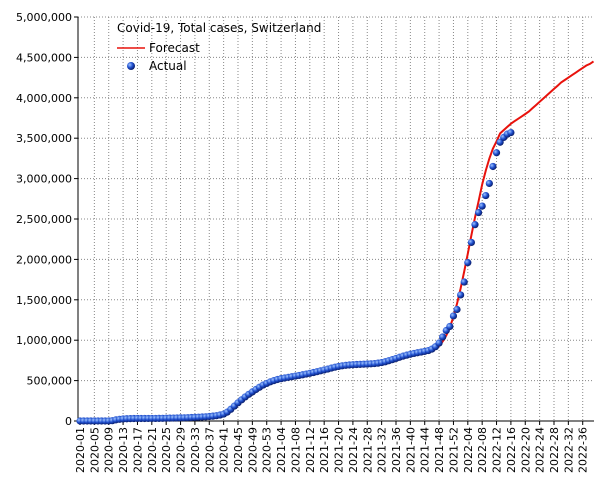  I want to click on y-tick-label: 500,000, so click(50, 381).